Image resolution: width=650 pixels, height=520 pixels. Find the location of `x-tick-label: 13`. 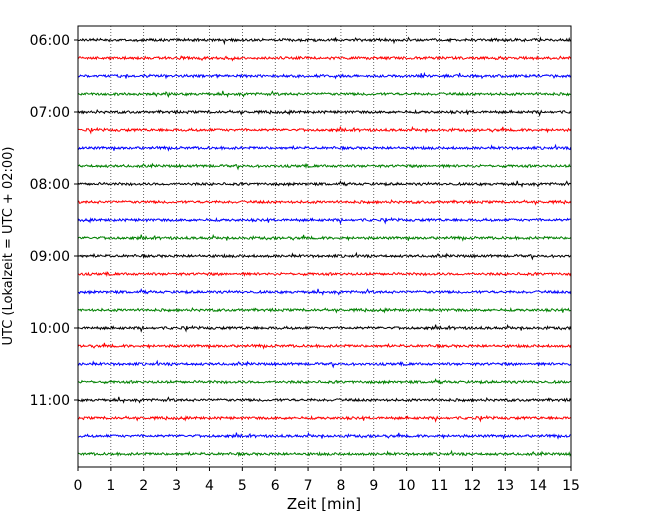

x-tick-label: 13 is located at coordinates (505, 486).